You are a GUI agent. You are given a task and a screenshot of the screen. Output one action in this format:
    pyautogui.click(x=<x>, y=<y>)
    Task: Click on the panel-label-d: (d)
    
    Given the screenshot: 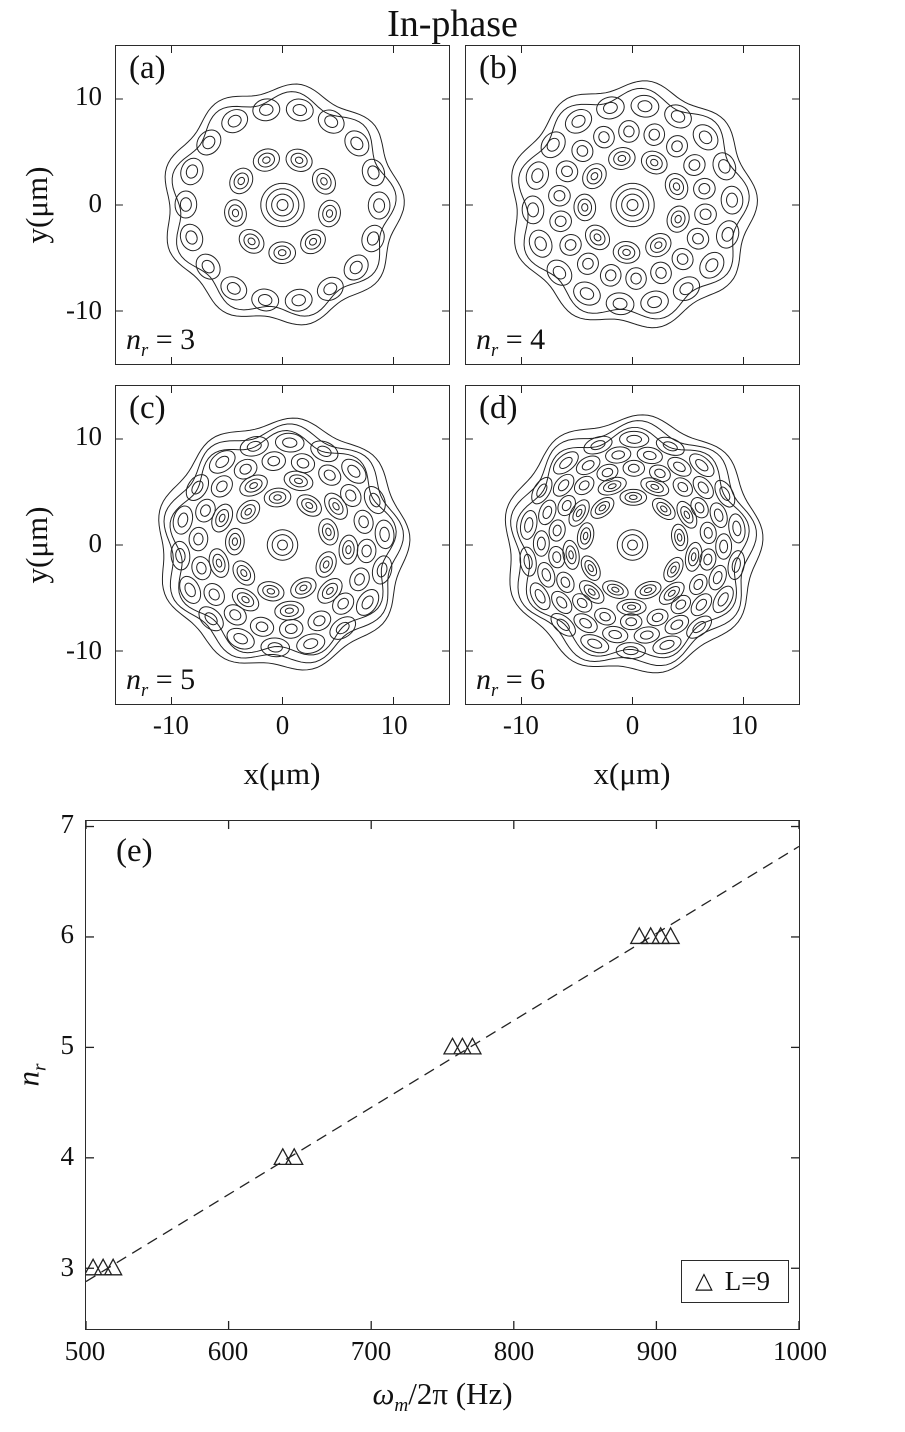 What is the action you would take?
    pyautogui.click(x=498, y=408)
    